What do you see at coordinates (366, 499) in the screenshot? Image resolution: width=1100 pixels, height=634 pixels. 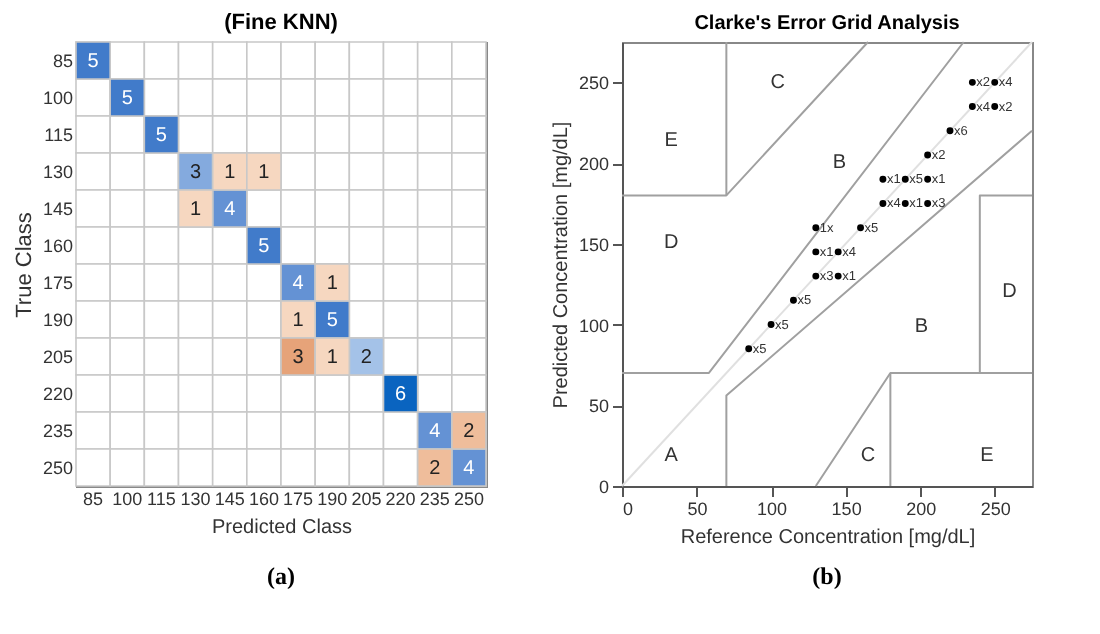 I see `x-tick-label: 205` at bounding box center [366, 499].